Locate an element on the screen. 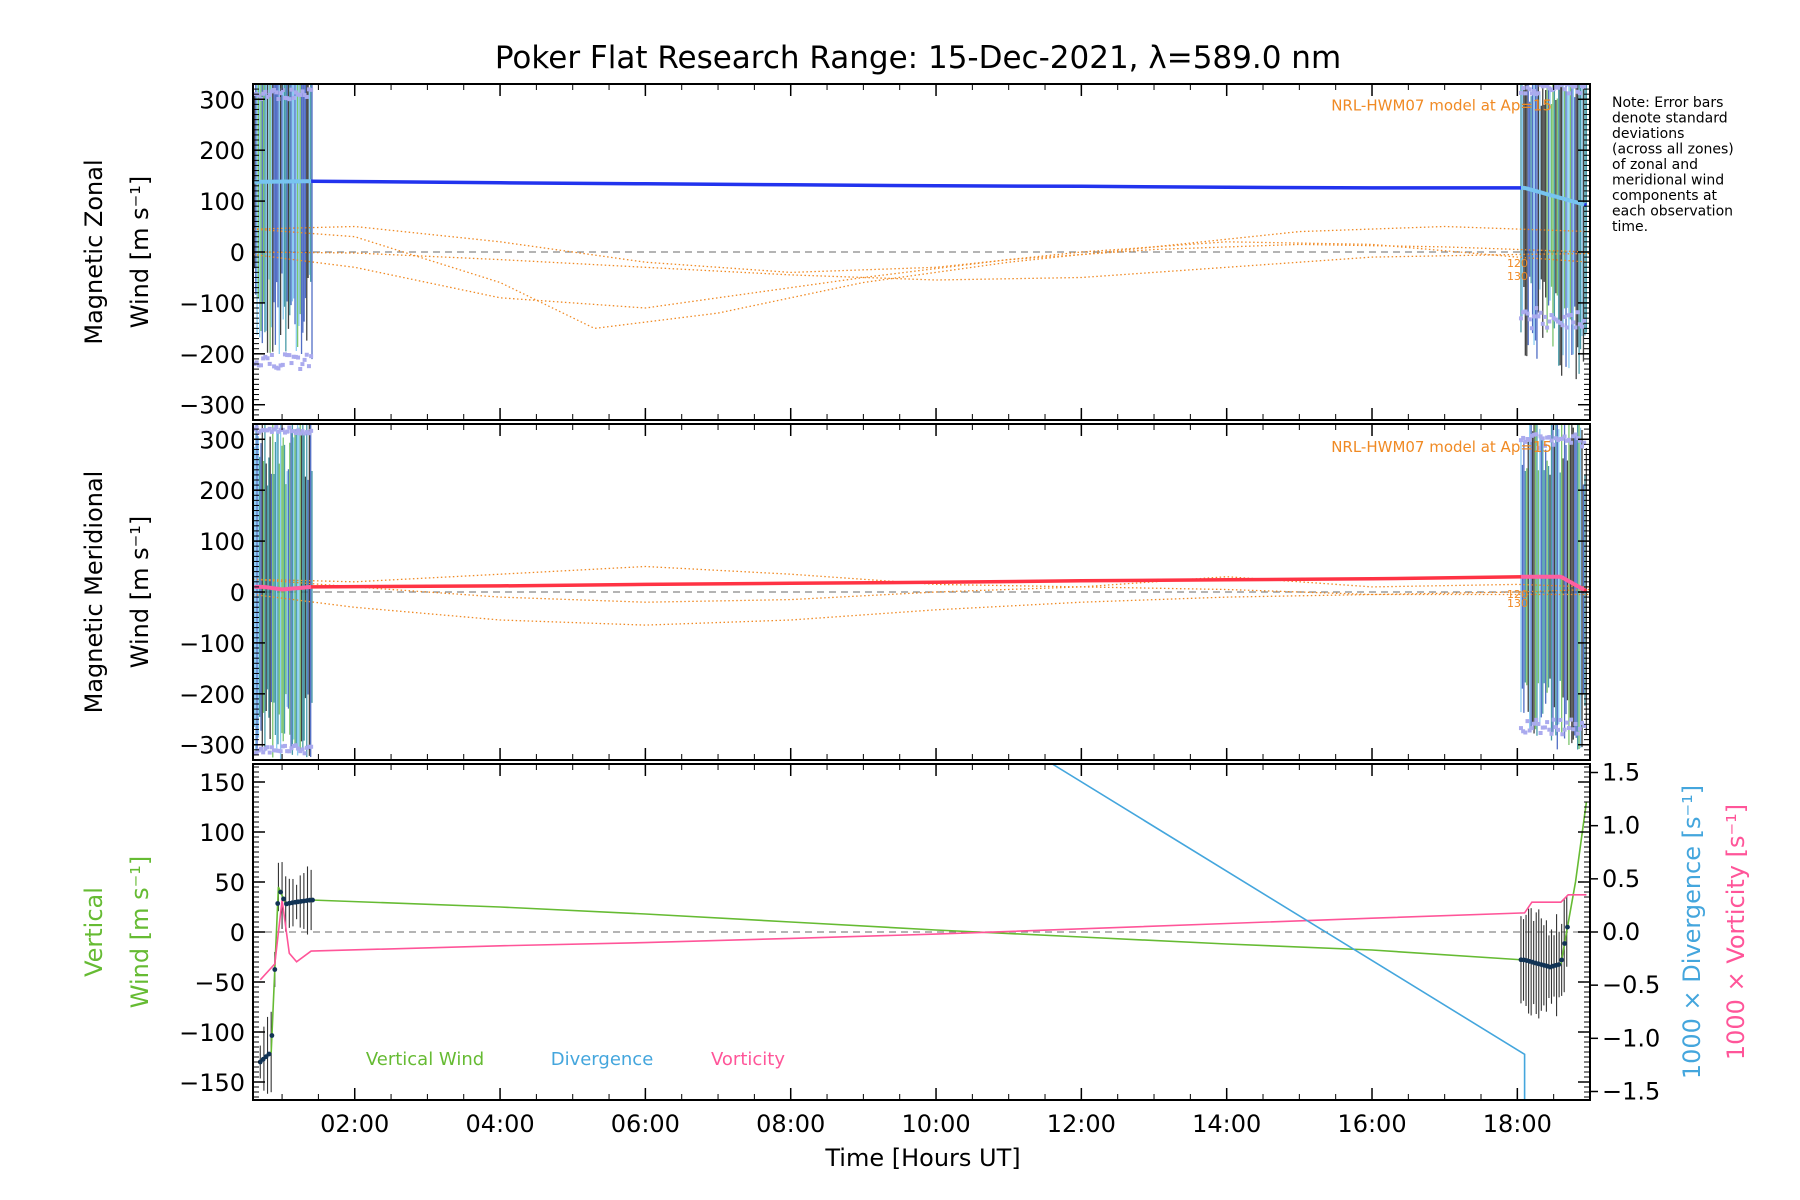 Image resolution: width=1800 pixels, height=1200 pixels. y-tick-label: 300 is located at coordinates (222, 100).